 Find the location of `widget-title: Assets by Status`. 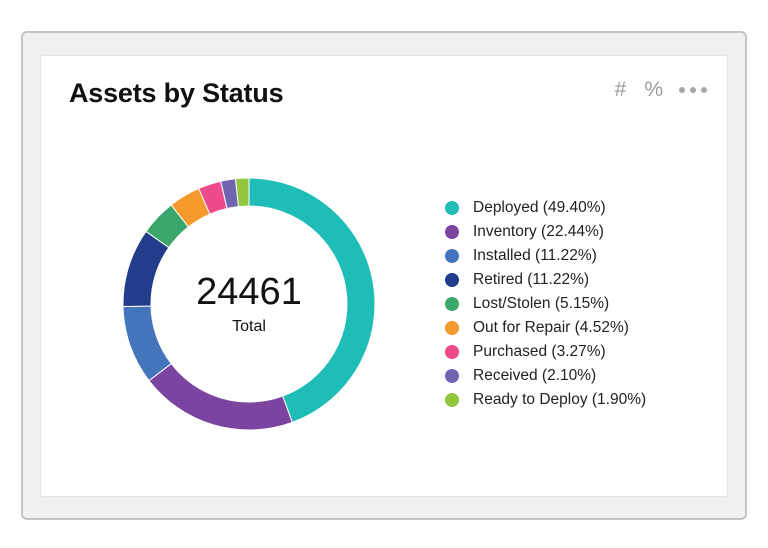

widget-title: Assets by Status is located at coordinates (176, 93).